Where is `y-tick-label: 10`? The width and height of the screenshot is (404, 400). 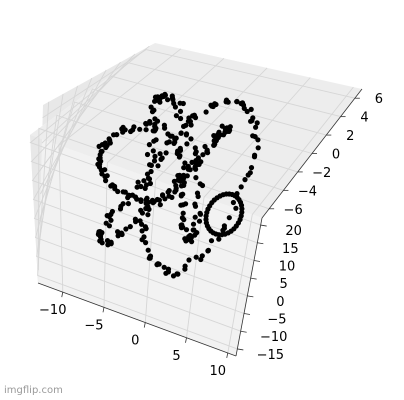
y-tick-label: 10 is located at coordinates (287, 266).